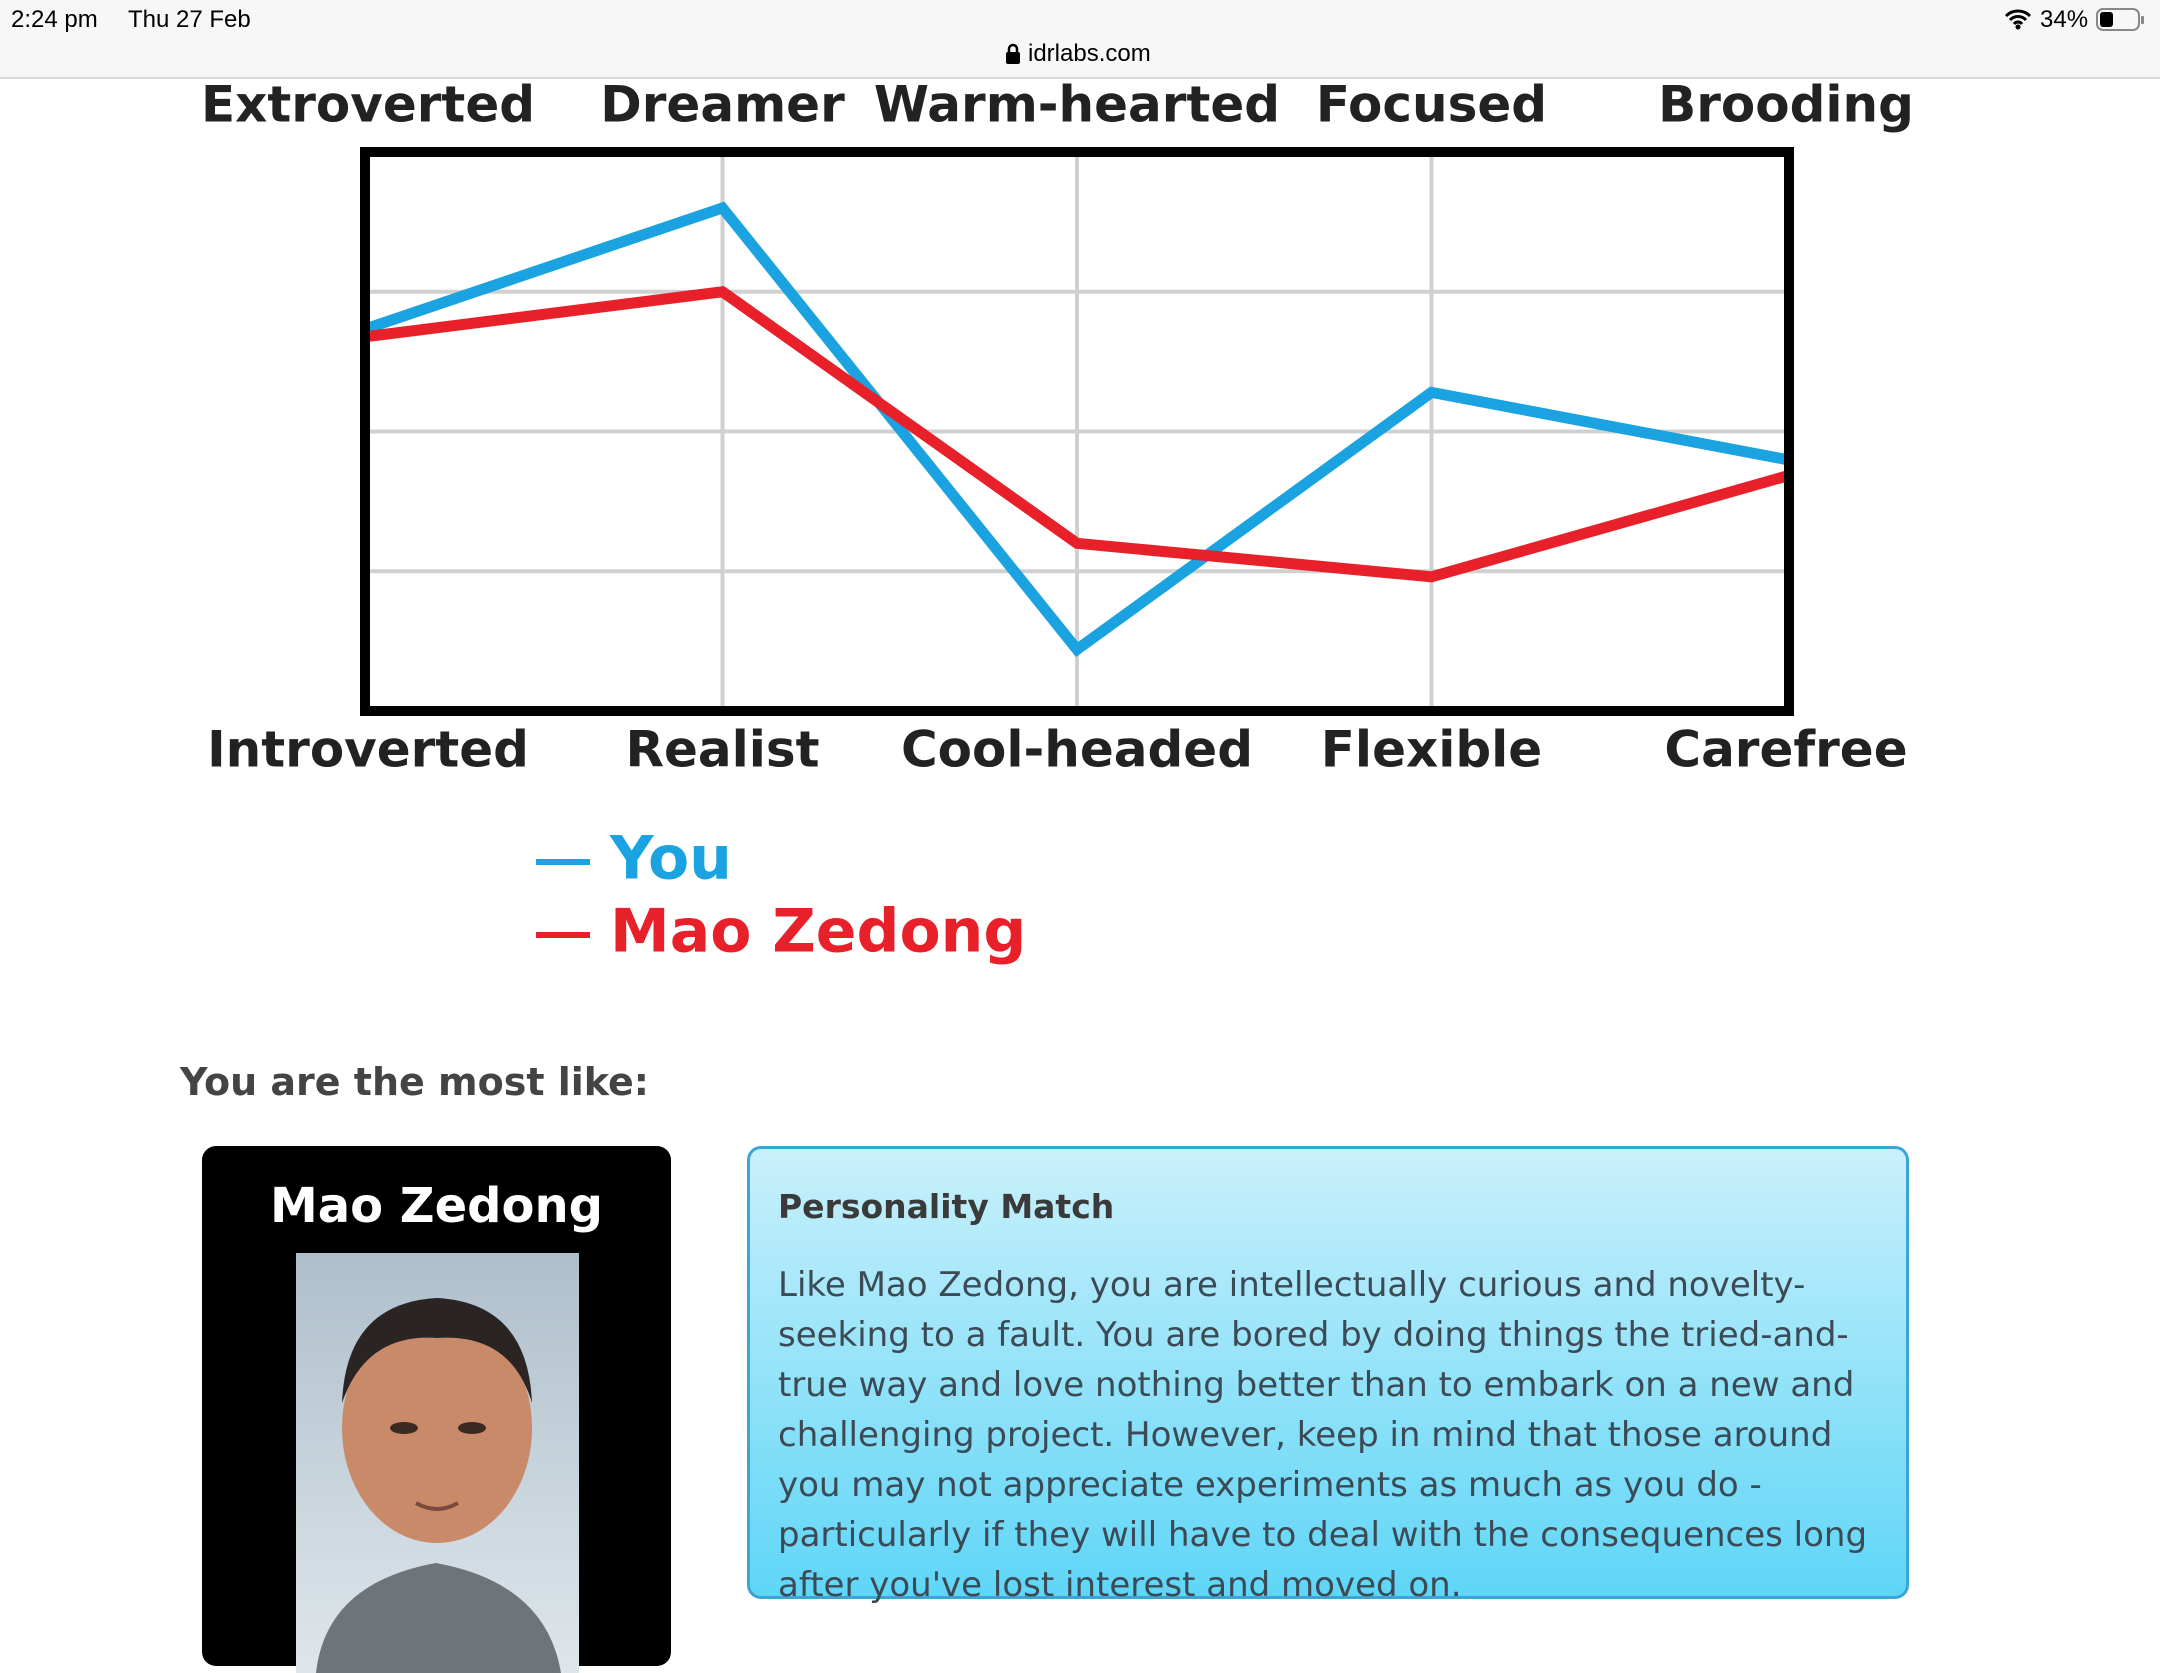 The width and height of the screenshot is (2160, 1673). Describe the element at coordinates (54, 19) in the screenshot. I see `time: 2:24 pm` at that location.